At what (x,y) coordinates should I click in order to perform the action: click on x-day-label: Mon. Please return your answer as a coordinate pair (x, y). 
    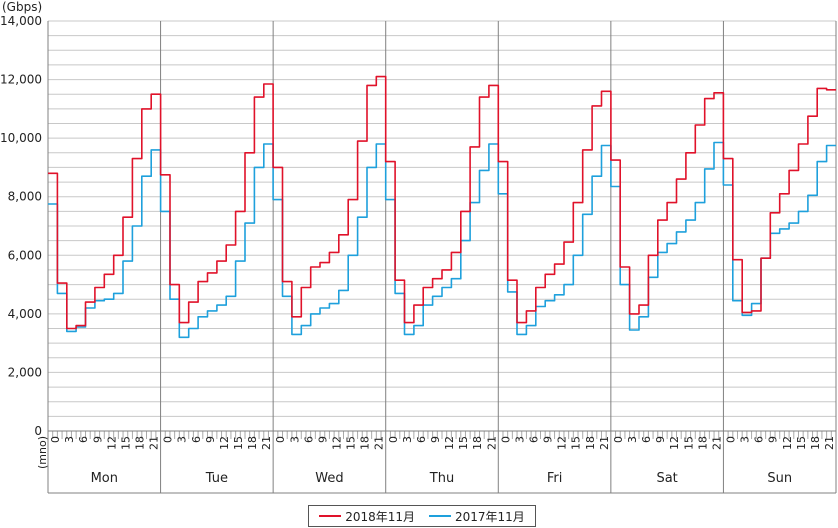
    Looking at the image, I should click on (104, 478).